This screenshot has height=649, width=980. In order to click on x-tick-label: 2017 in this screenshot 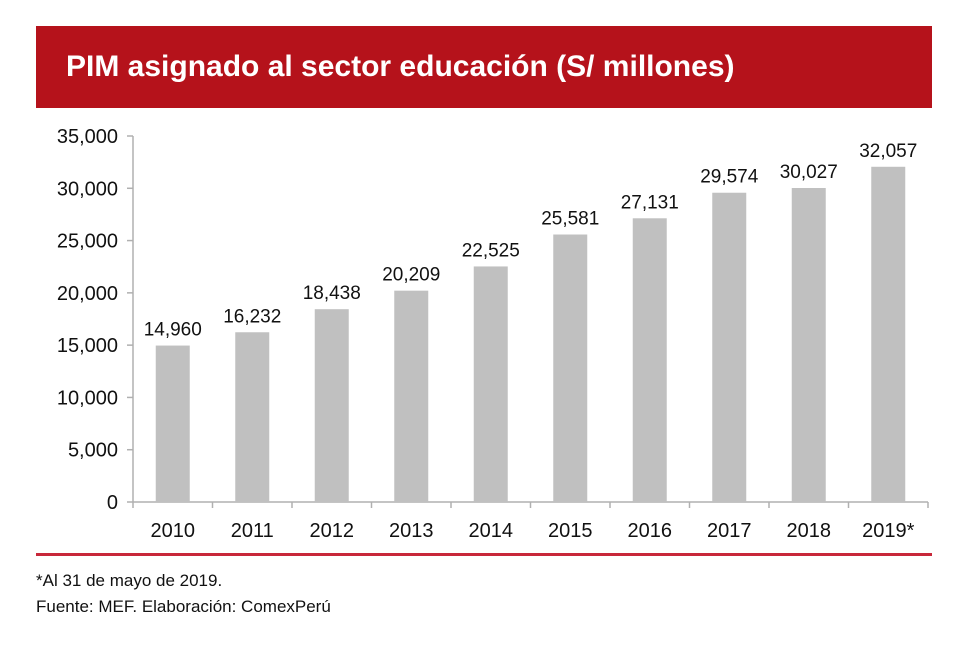, I will do `click(729, 531)`.